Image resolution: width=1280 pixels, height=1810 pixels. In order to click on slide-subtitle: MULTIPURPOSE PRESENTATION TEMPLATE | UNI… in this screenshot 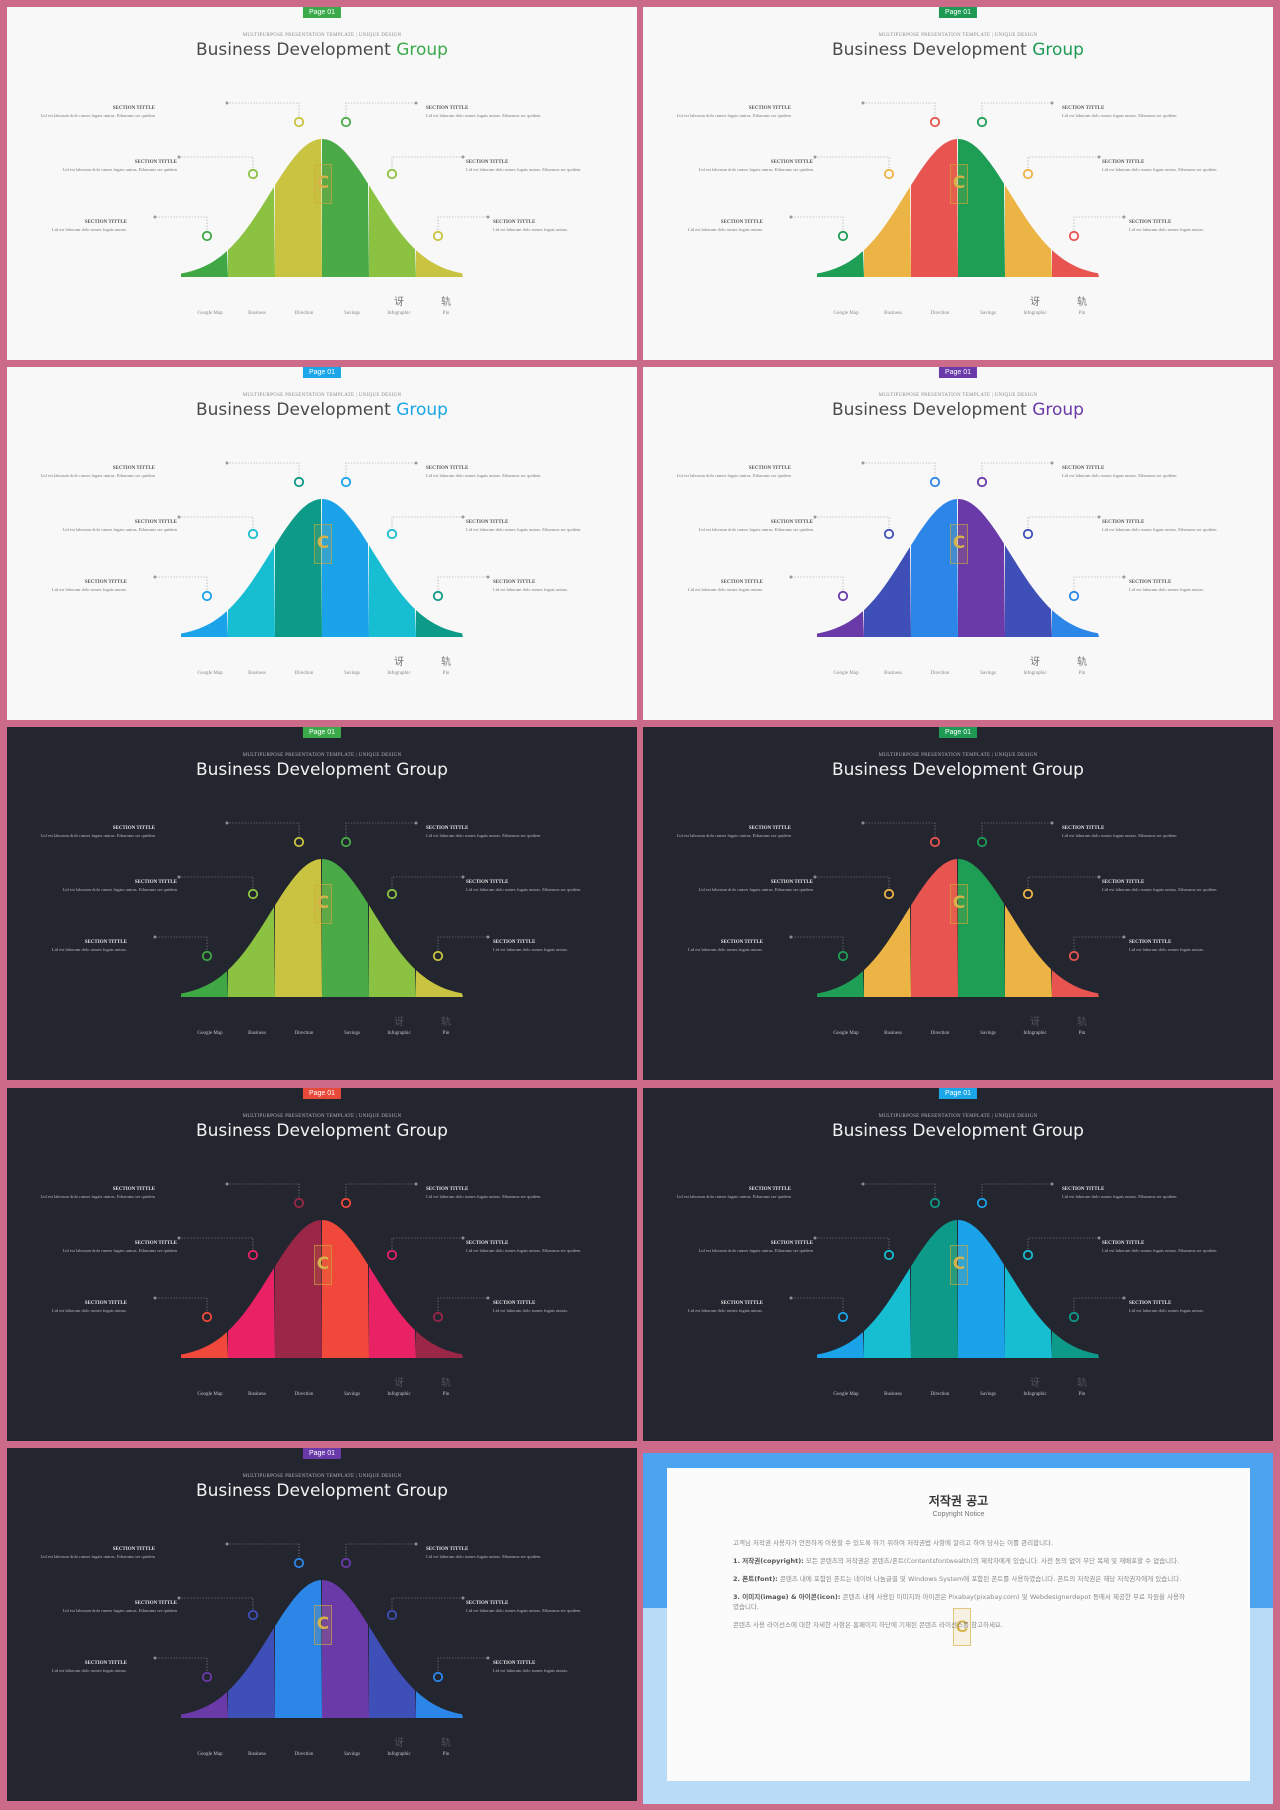, I will do `click(958, 755)`.